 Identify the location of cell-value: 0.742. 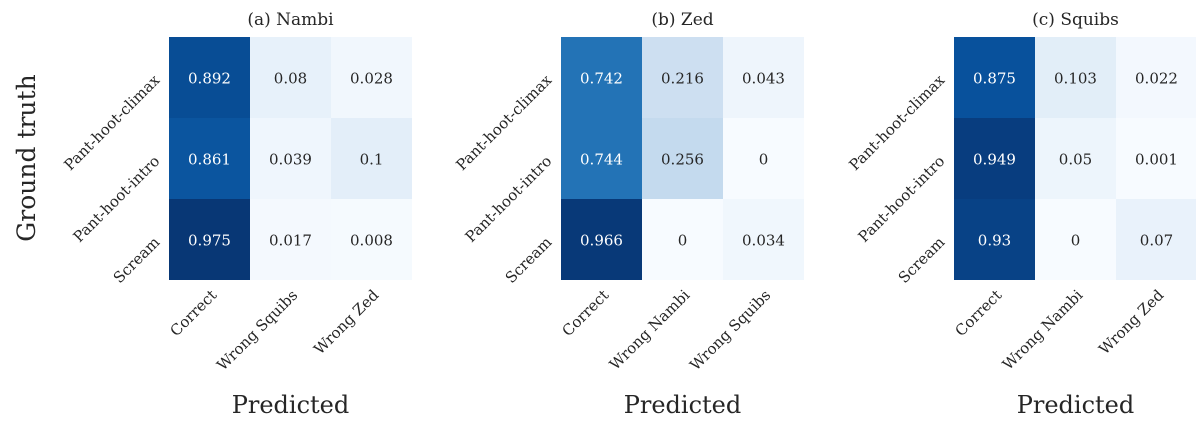
(601, 79).